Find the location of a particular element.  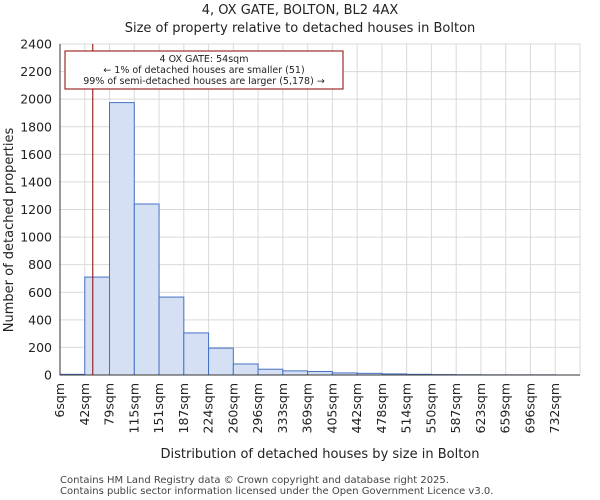

y-tick-label: 1000 is located at coordinates (36, 237).